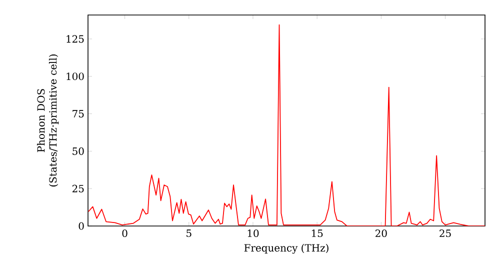 This screenshot has height=280, width=500. What do you see at coordinates (78, 114) in the screenshot?
I see `y-tick-label: 75` at bounding box center [78, 114].